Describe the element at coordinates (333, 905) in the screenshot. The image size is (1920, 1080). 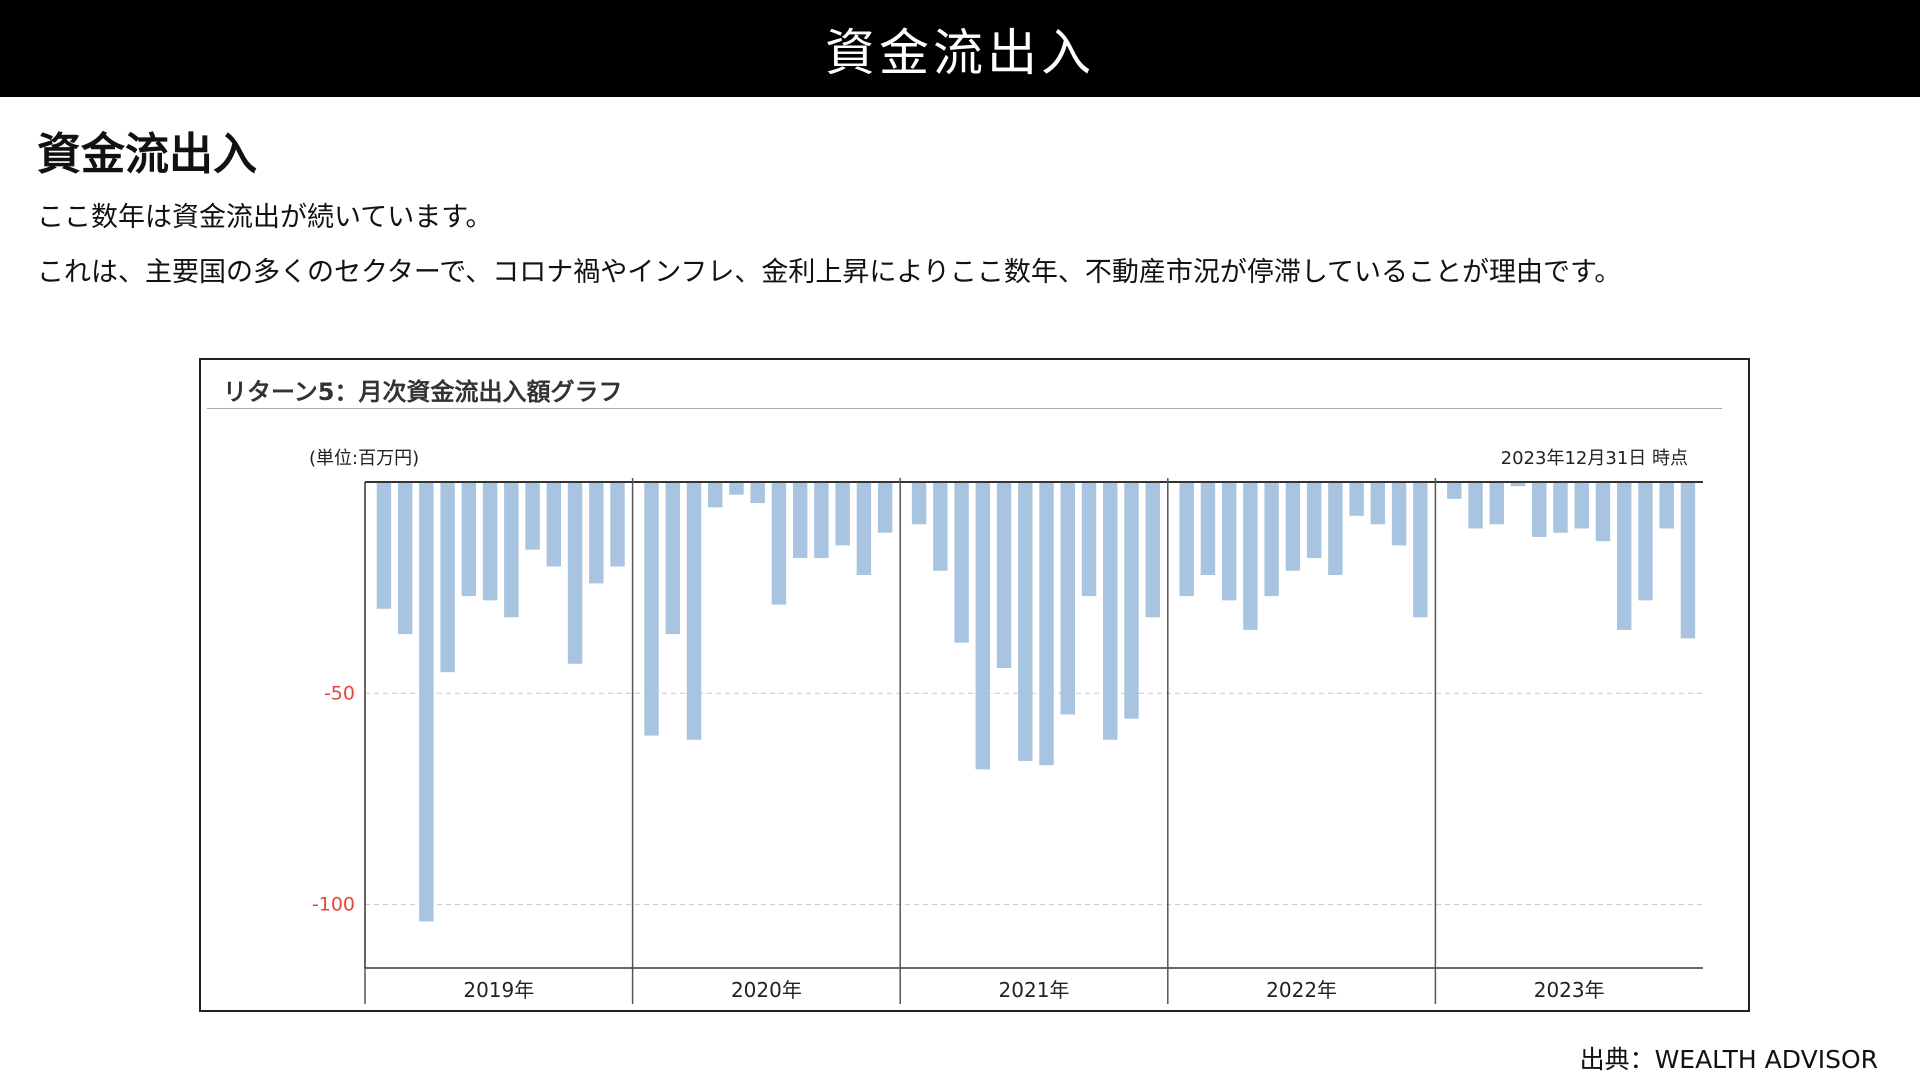
I see `y-tick-label: -100` at that location.